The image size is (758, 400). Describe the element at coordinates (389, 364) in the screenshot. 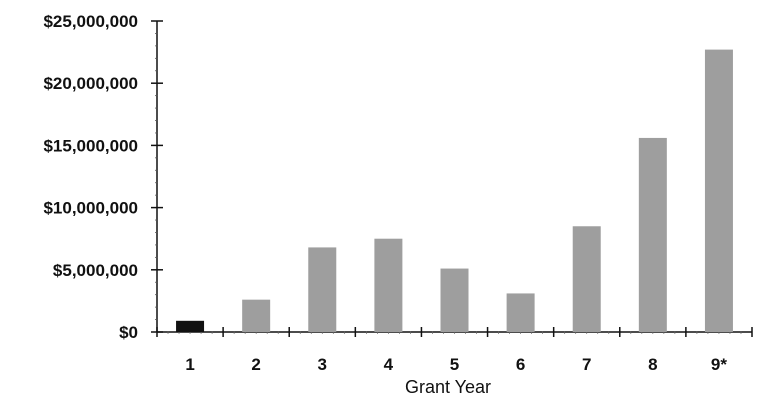

I see `x-tick-label: 4` at that location.